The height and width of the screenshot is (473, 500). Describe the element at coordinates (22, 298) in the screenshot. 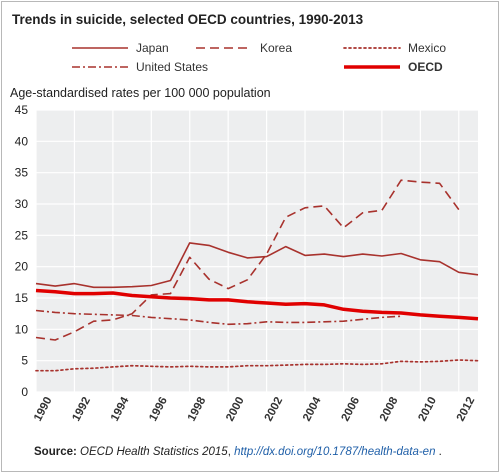

I see `y-tick-label: 15` at that location.